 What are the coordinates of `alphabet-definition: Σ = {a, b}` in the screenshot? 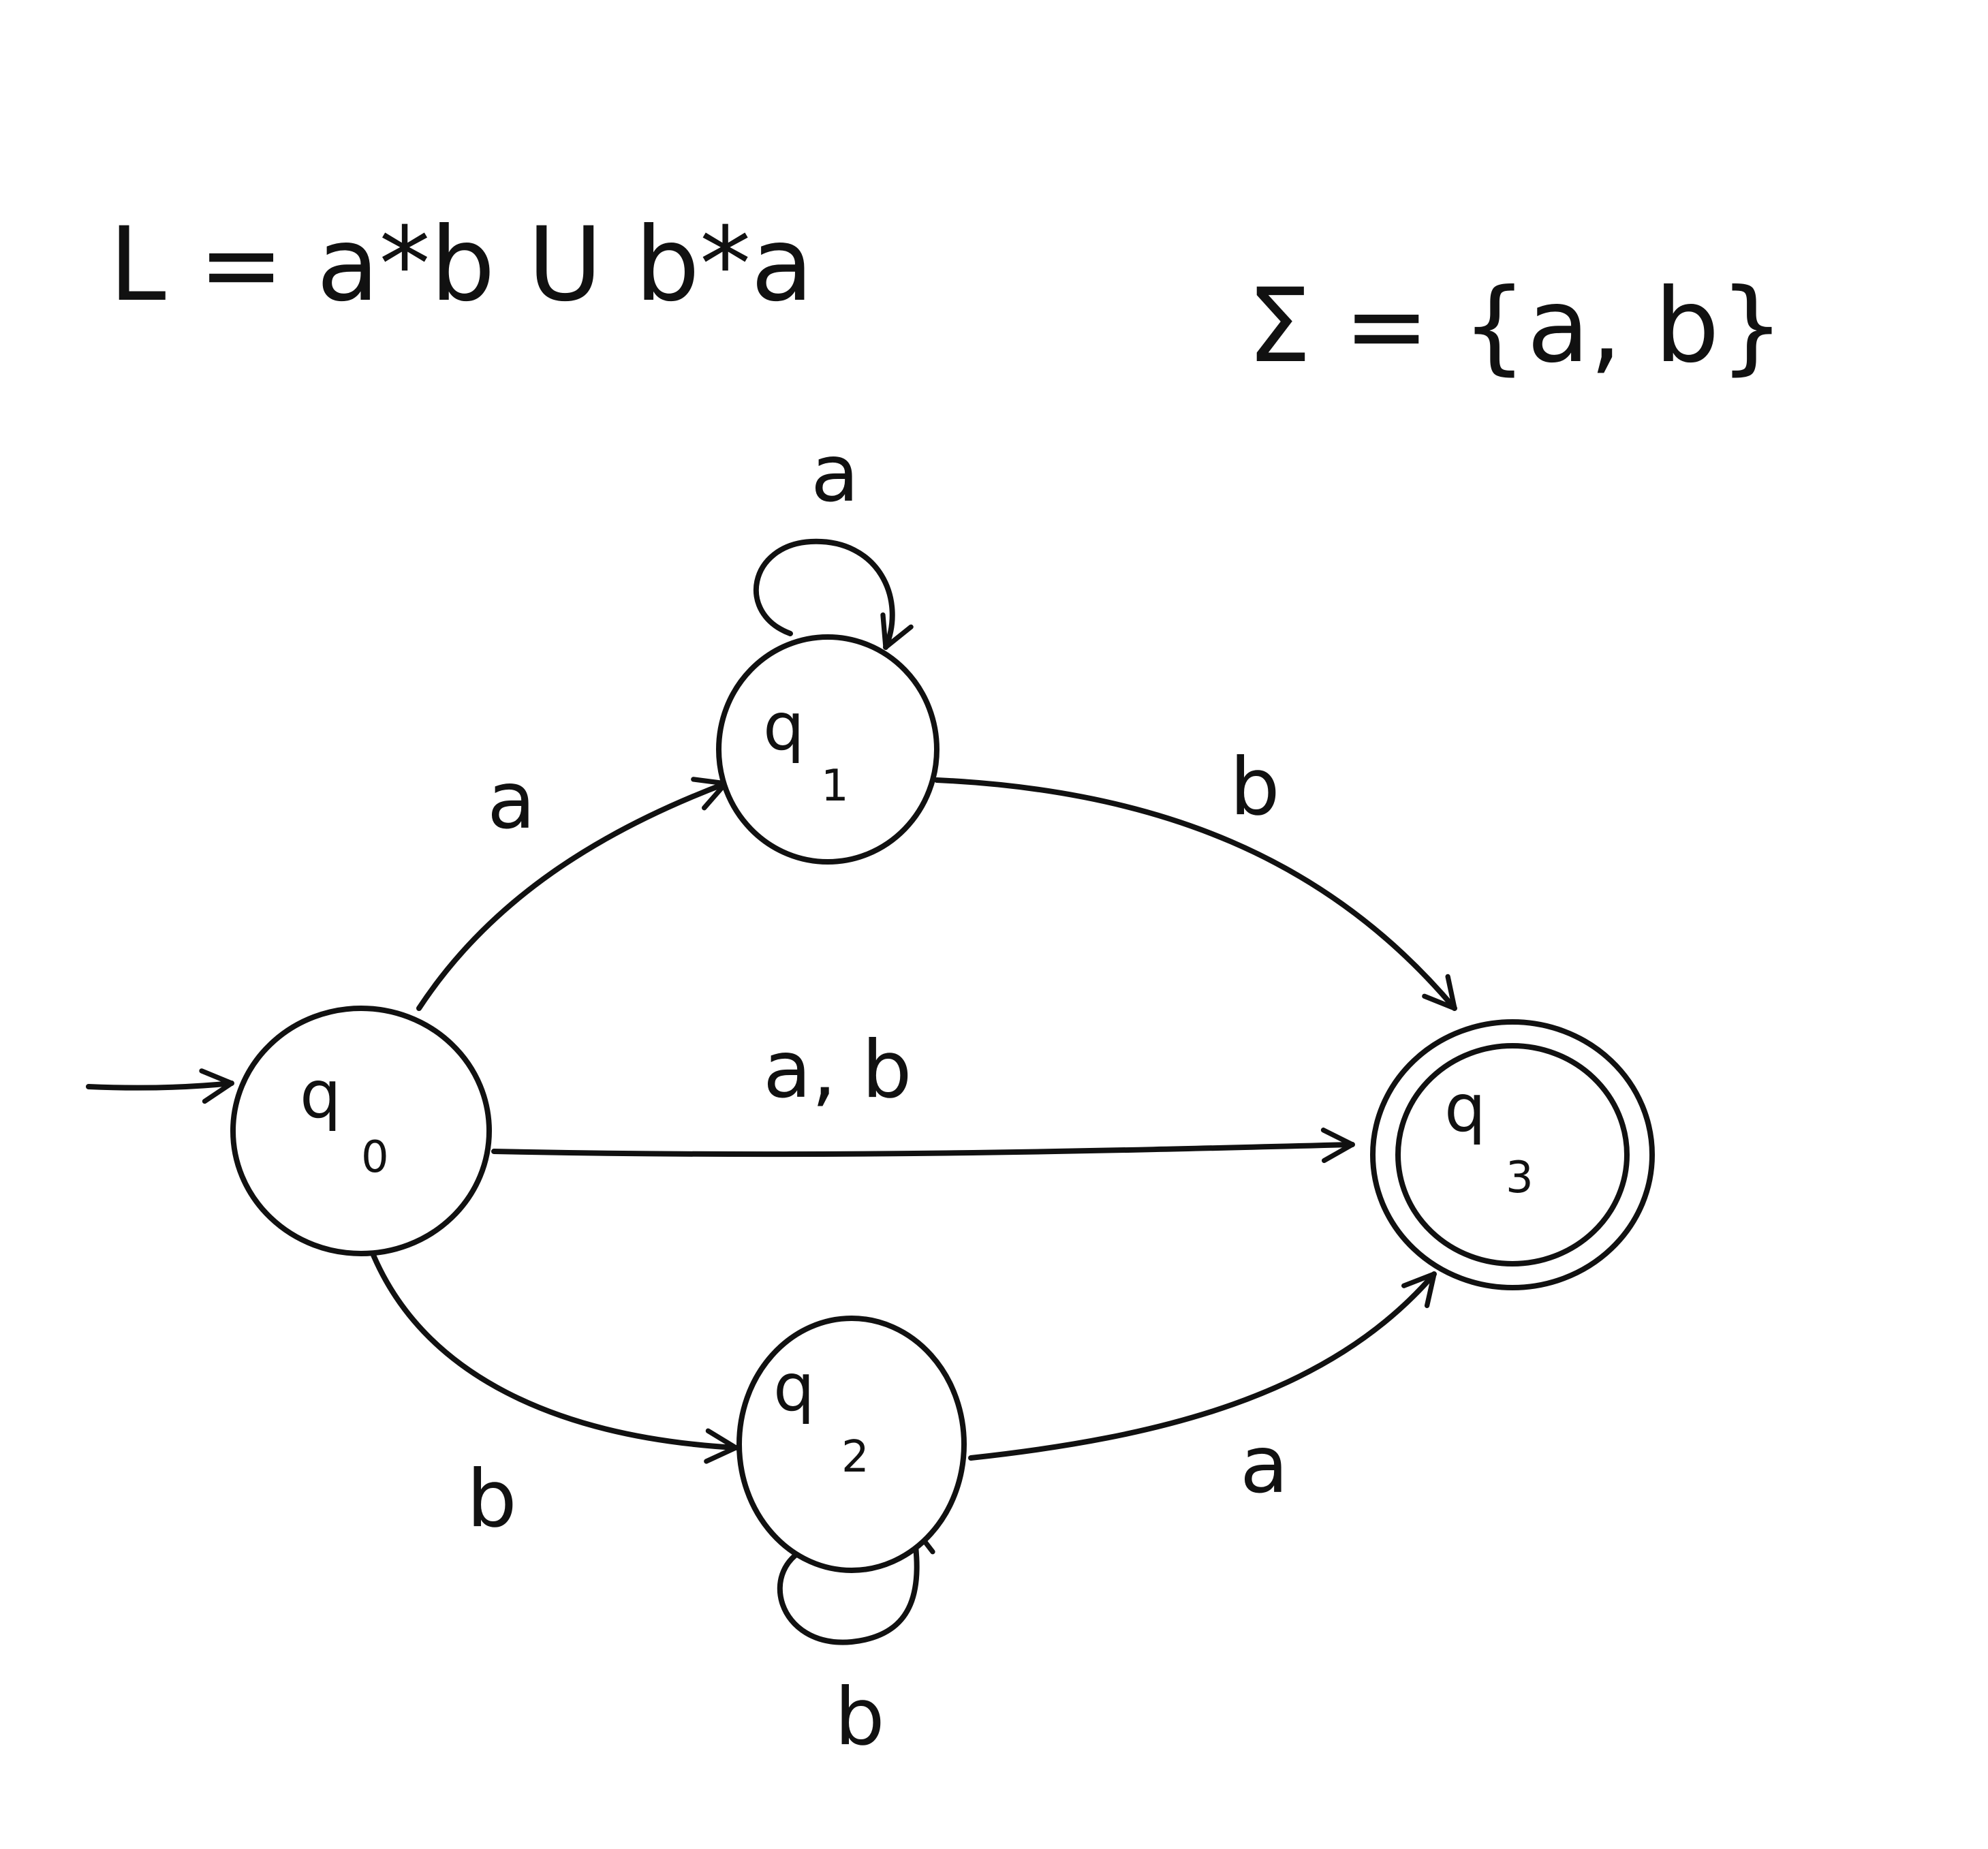 It's located at (1516, 326).